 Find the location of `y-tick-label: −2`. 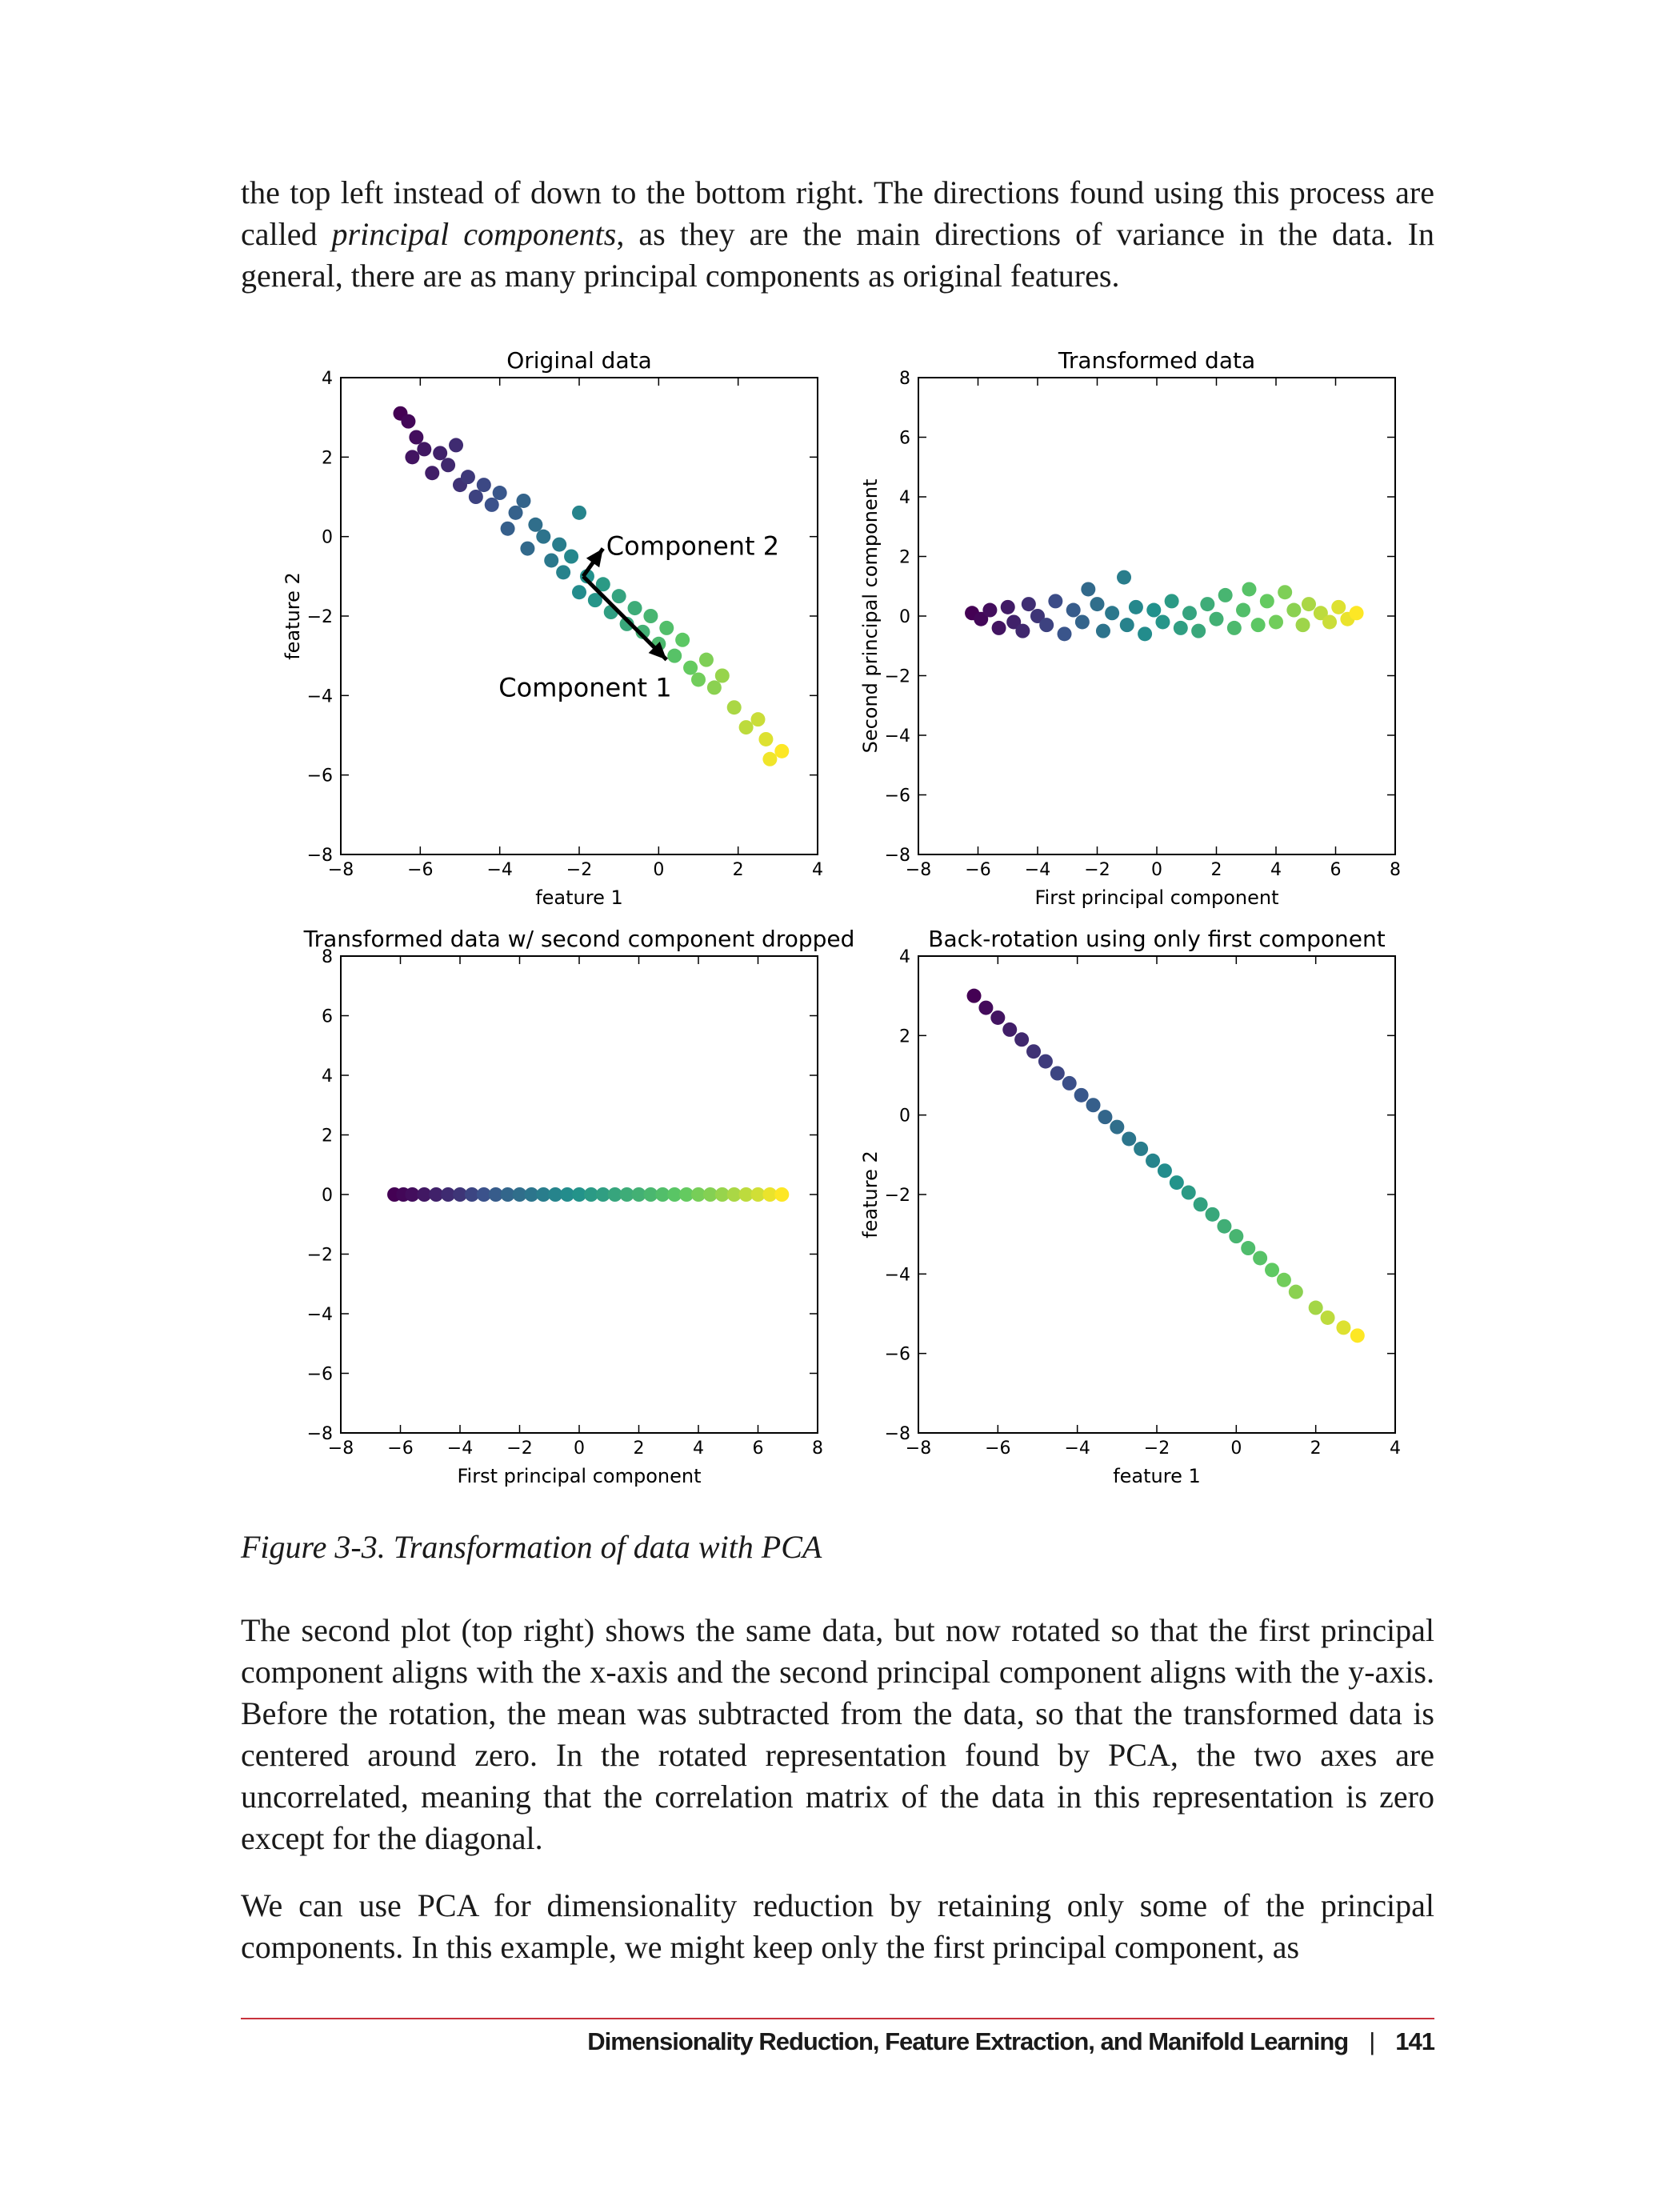

y-tick-label: −2 is located at coordinates (897, 1196).